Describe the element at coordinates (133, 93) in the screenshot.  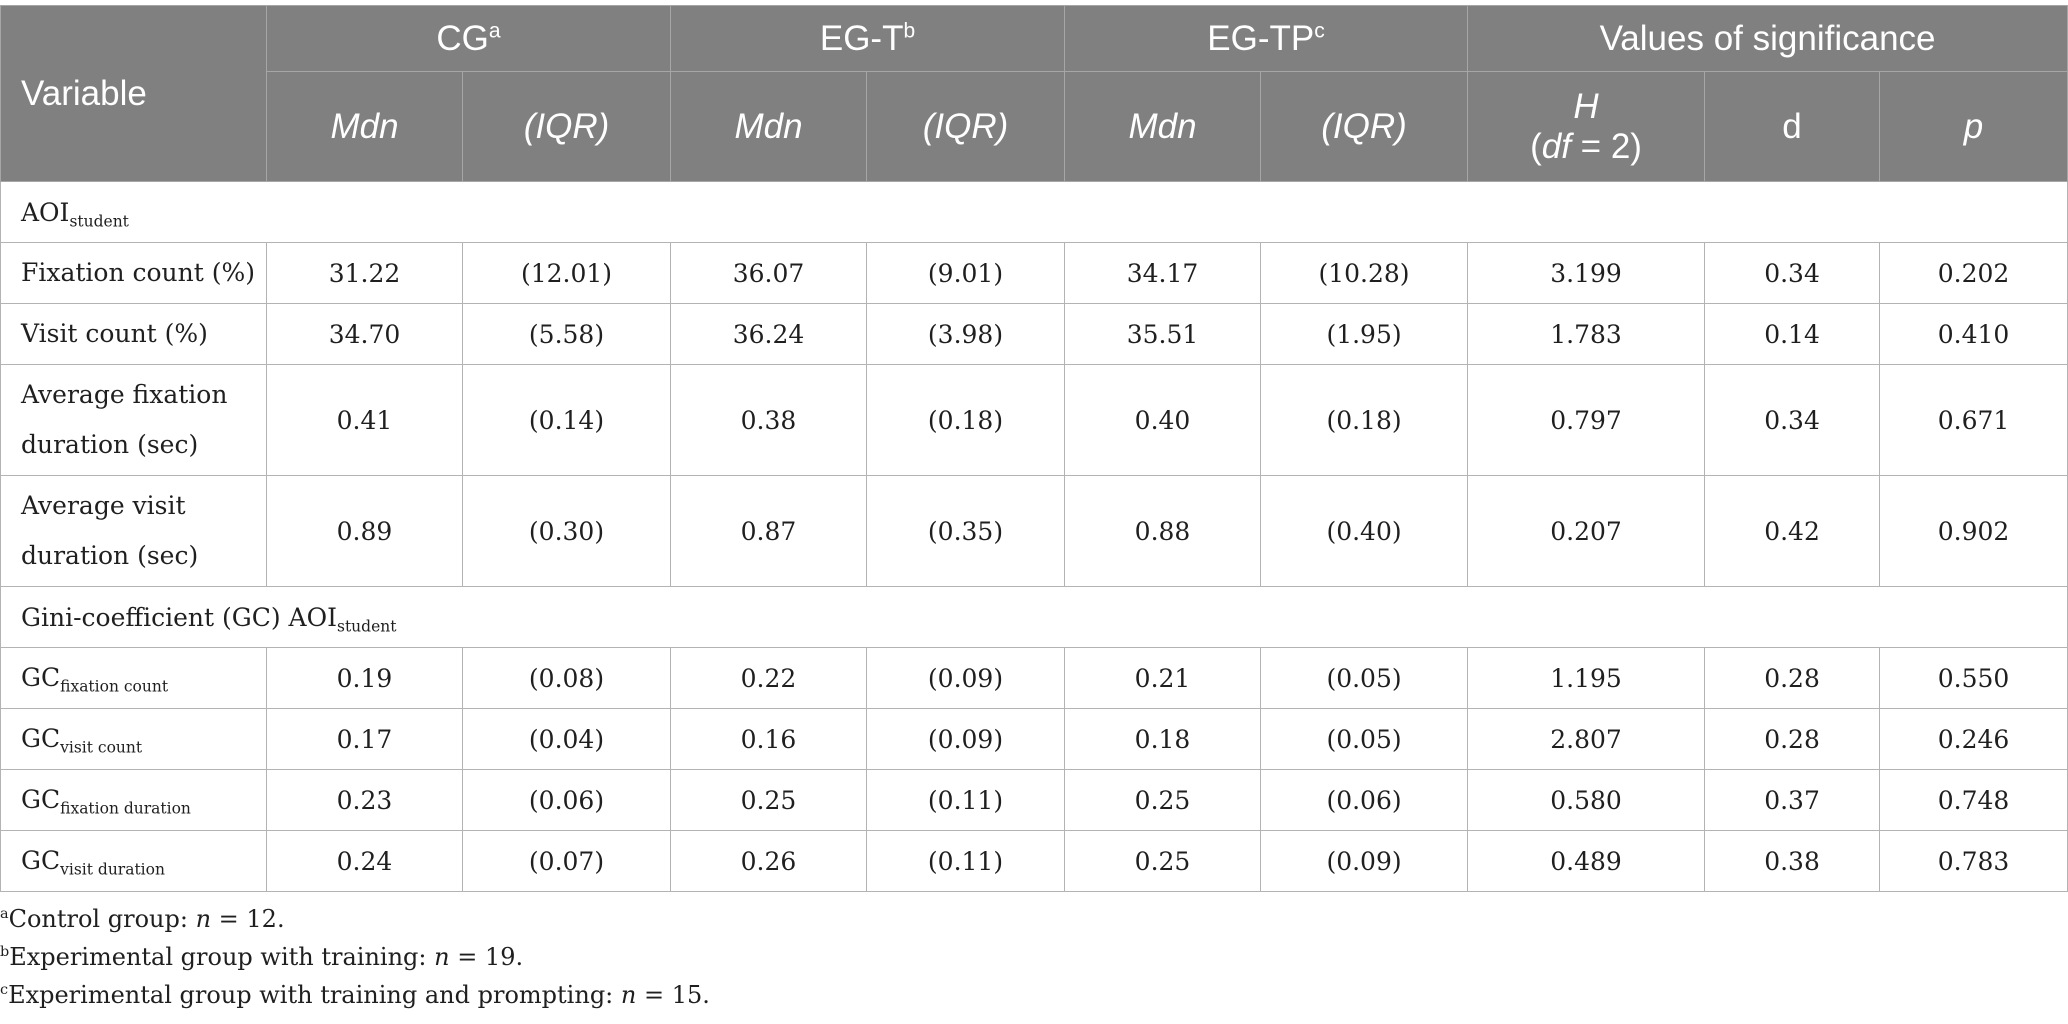
I see `variable-header: Variable` at that location.